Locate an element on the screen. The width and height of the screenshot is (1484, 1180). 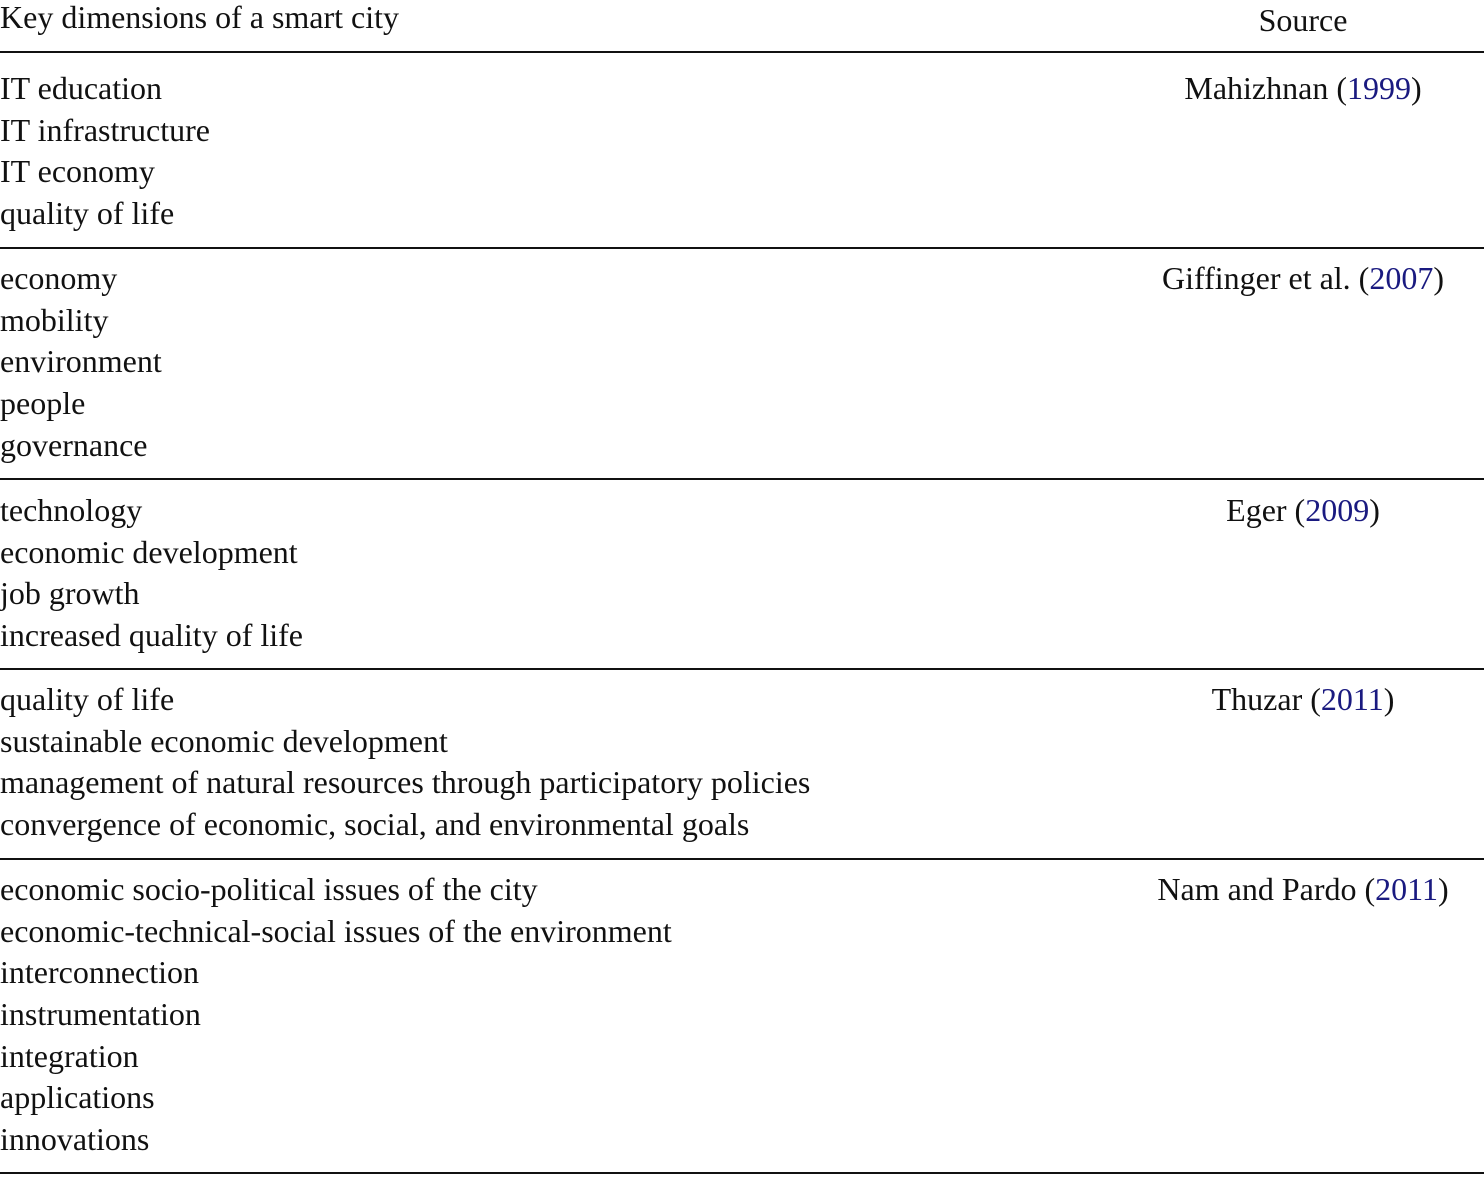
header-source: Source is located at coordinates (1303, 20).